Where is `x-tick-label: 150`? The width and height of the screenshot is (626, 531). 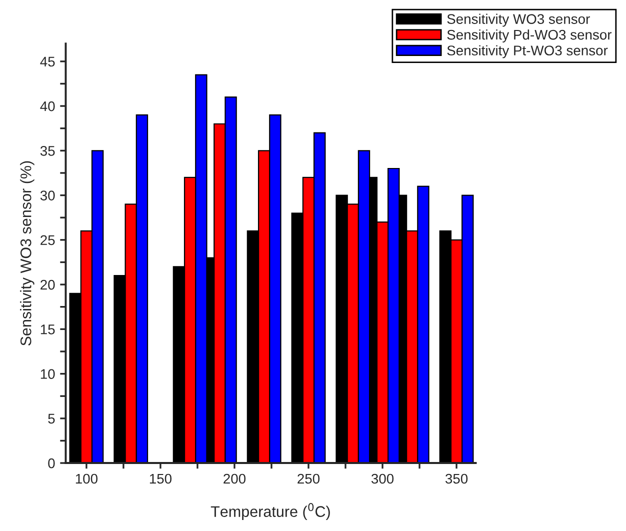 x-tick-label: 150 is located at coordinates (161, 479).